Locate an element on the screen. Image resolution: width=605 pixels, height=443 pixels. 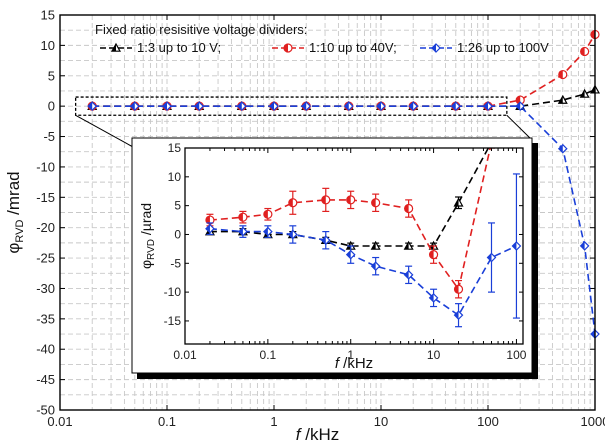
inset-y-axis-label: φRVD /µrad is located at coordinates (147, 236).